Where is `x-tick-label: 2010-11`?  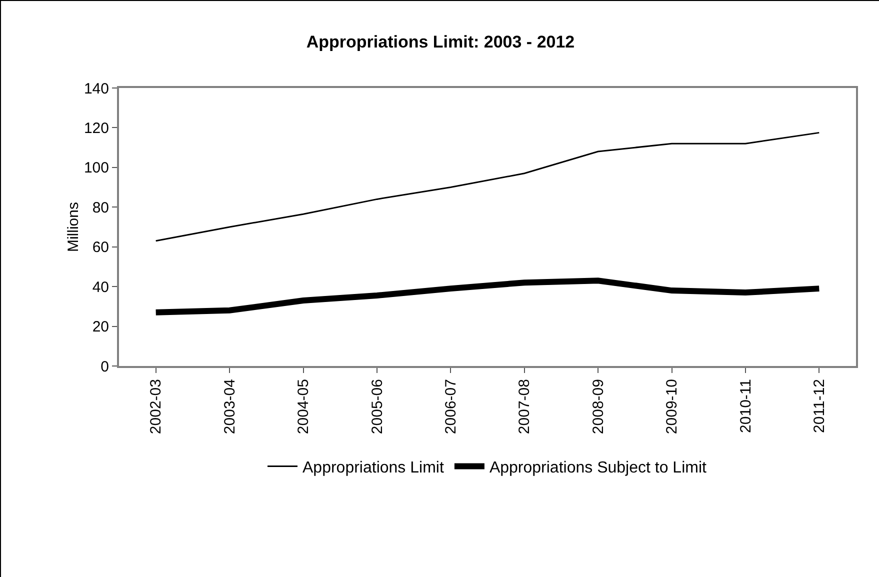
x-tick-label: 2010-11 is located at coordinates (745, 406).